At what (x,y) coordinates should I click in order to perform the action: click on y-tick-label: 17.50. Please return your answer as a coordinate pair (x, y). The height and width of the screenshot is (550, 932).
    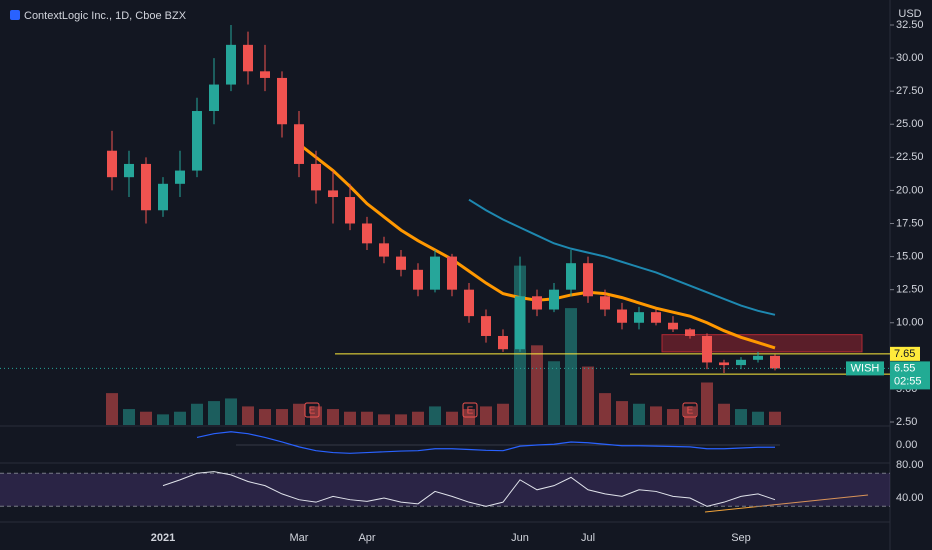
    Looking at the image, I should click on (910, 223).